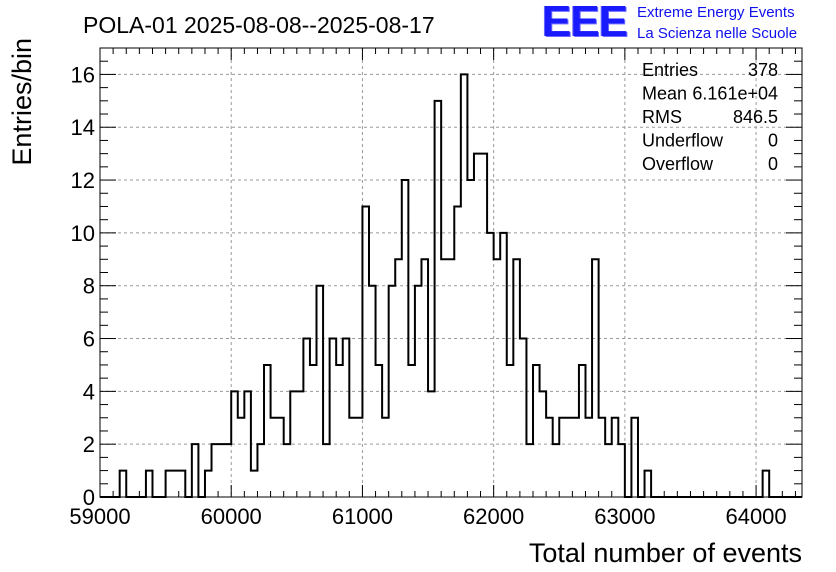 The width and height of the screenshot is (836, 572). What do you see at coordinates (678, 164) in the screenshot?
I see `stats-label: Overflow` at bounding box center [678, 164].